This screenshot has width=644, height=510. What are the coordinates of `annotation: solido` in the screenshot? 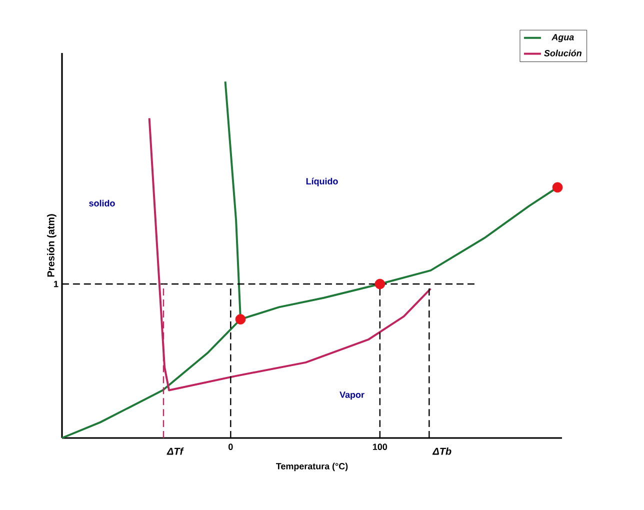 It's located at (102, 203).